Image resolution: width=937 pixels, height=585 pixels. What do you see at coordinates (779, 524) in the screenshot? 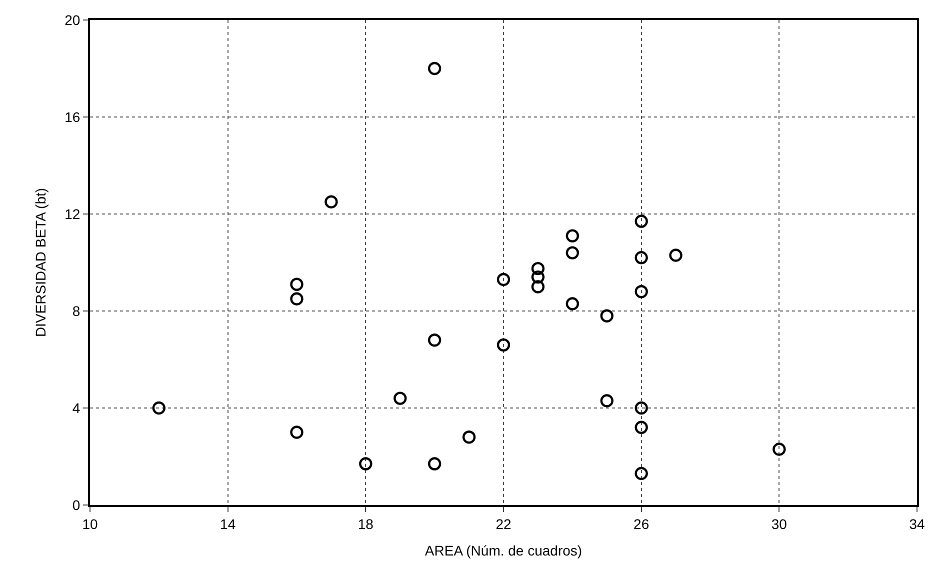
I see `x-tick-label: 30` at bounding box center [779, 524].